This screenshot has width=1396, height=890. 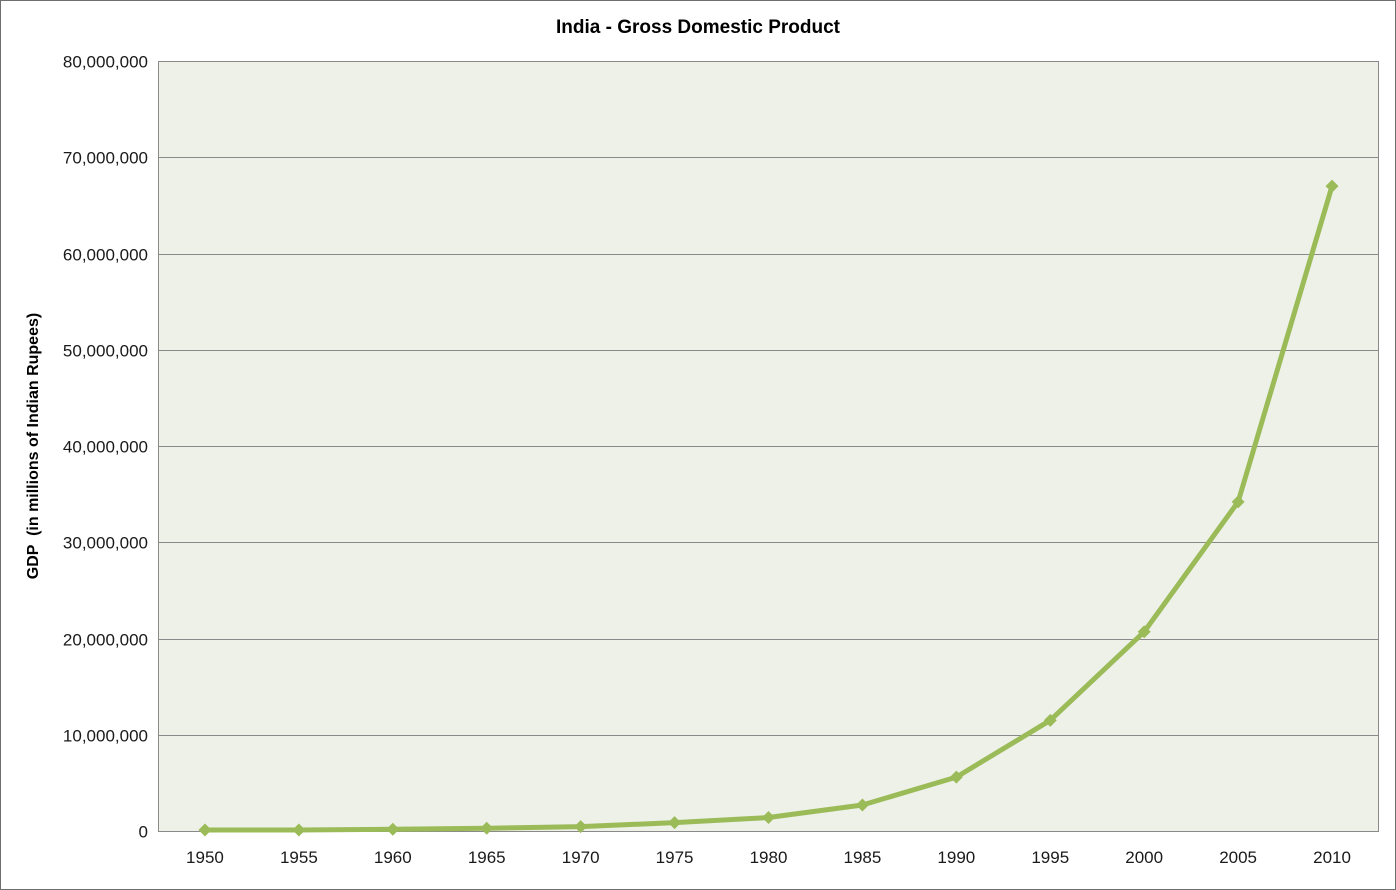 I want to click on y-tick-label: 60,000,000, so click(x=105, y=254).